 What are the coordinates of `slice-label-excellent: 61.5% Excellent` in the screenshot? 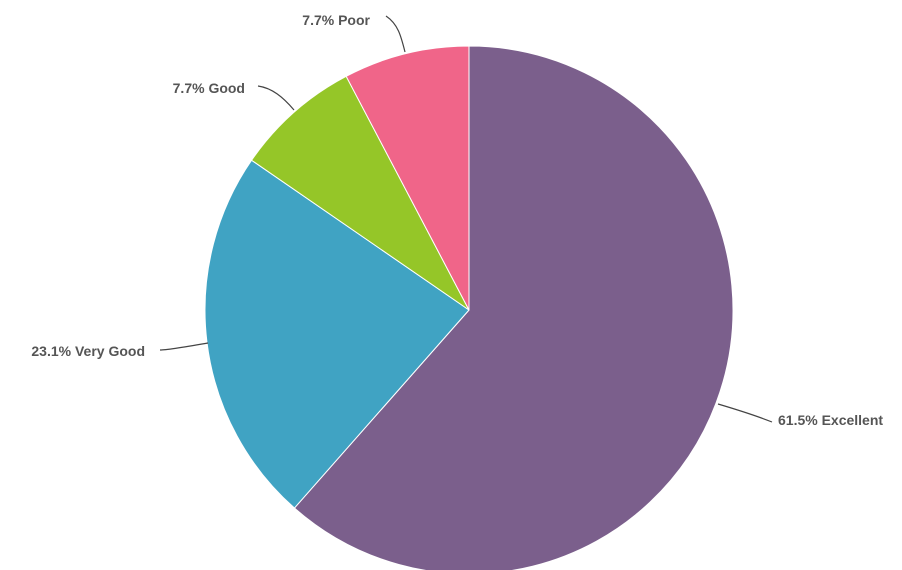 It's located at (830, 420).